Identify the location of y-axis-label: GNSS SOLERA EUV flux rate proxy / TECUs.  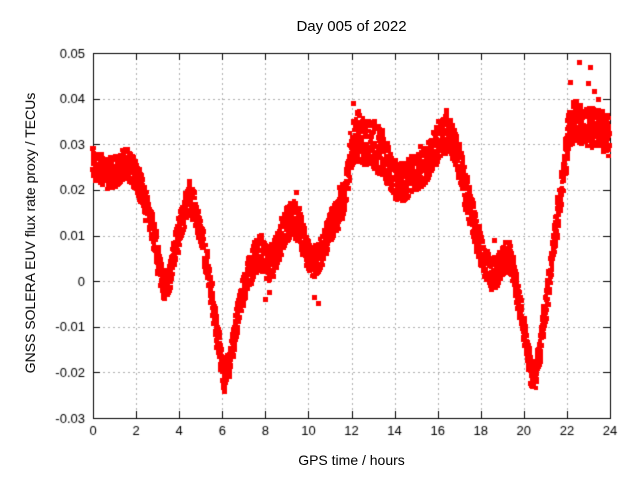
(30, 233).